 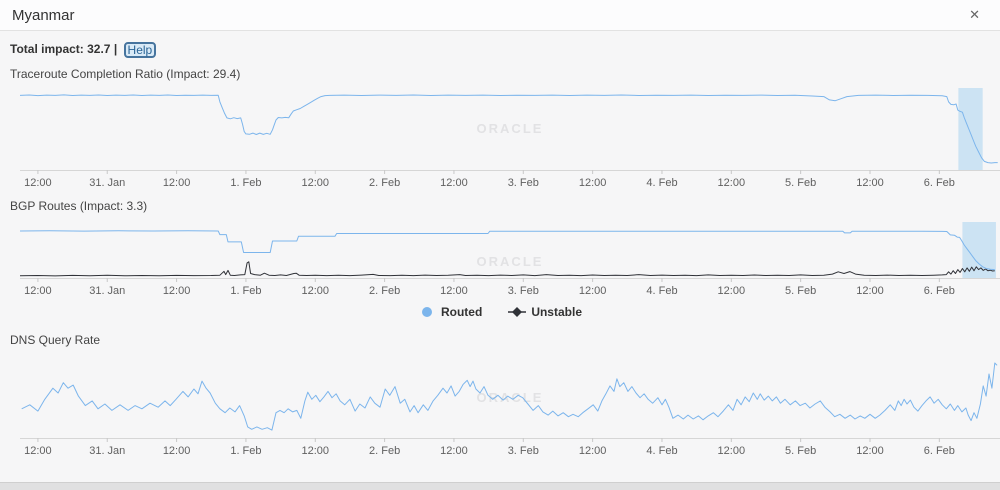 What do you see at coordinates (556, 312) in the screenshot?
I see `legend-item-label: Unstable` at bounding box center [556, 312].